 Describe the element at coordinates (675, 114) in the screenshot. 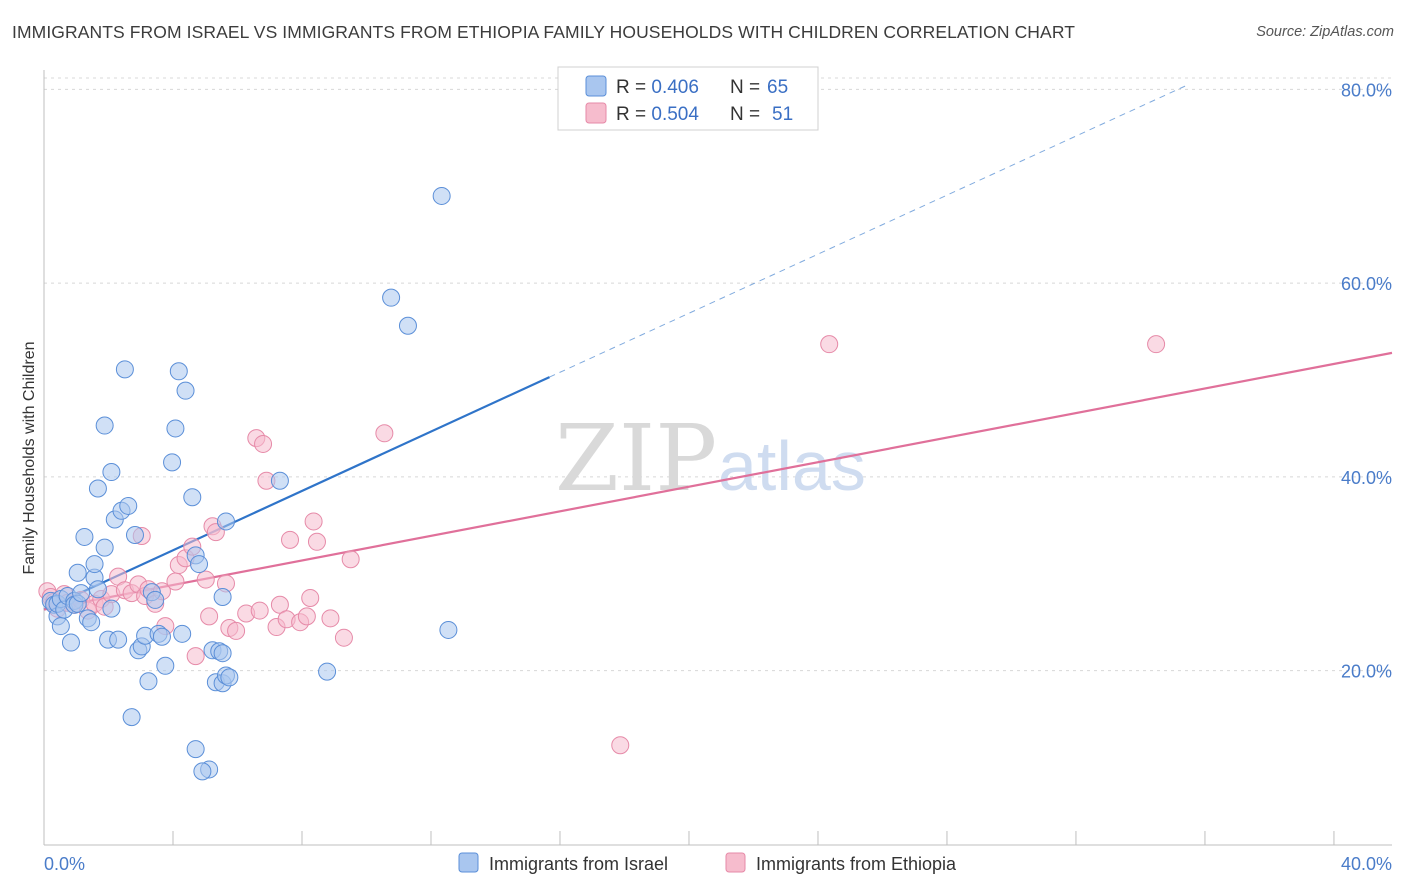

I see `legend-ethiopia-r-value: 0.504` at that location.